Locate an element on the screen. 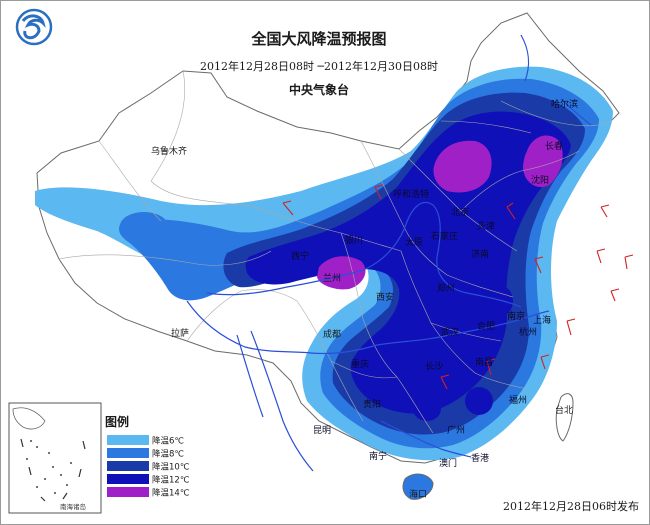  city-label-guangzhou: 广州 is located at coordinates (456, 430).